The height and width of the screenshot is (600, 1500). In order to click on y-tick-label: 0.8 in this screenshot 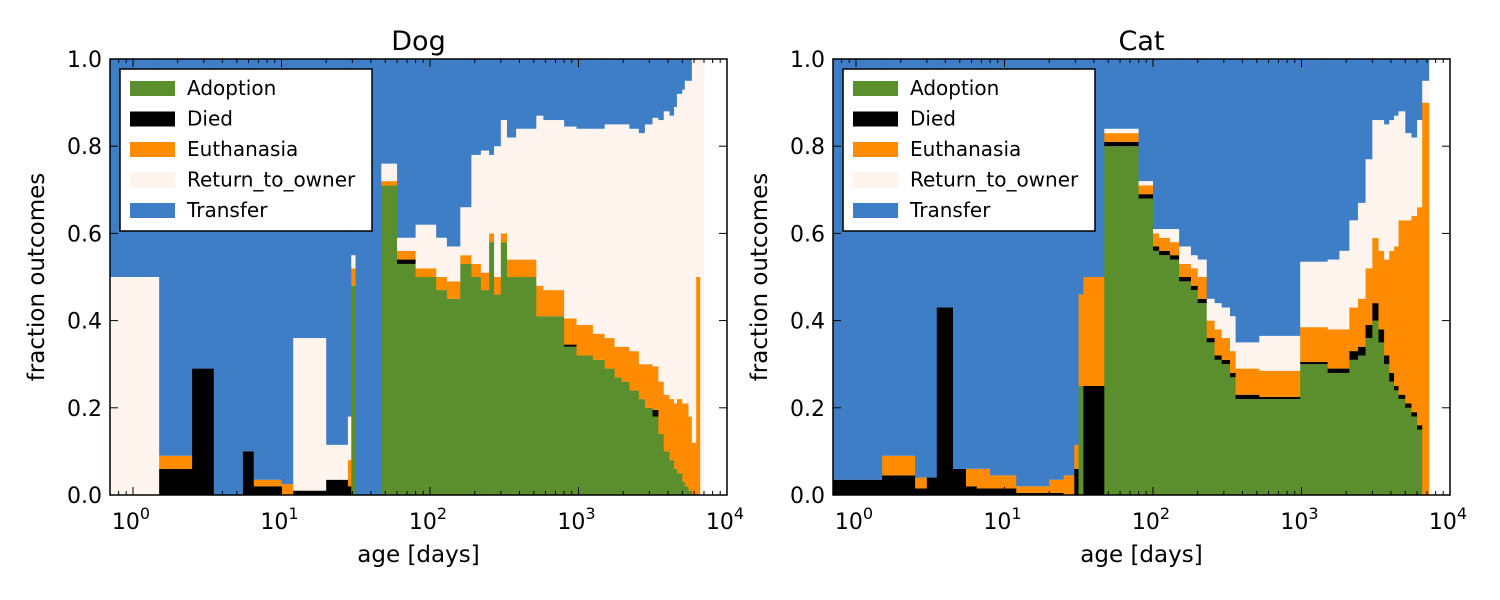, I will do `click(807, 147)`.